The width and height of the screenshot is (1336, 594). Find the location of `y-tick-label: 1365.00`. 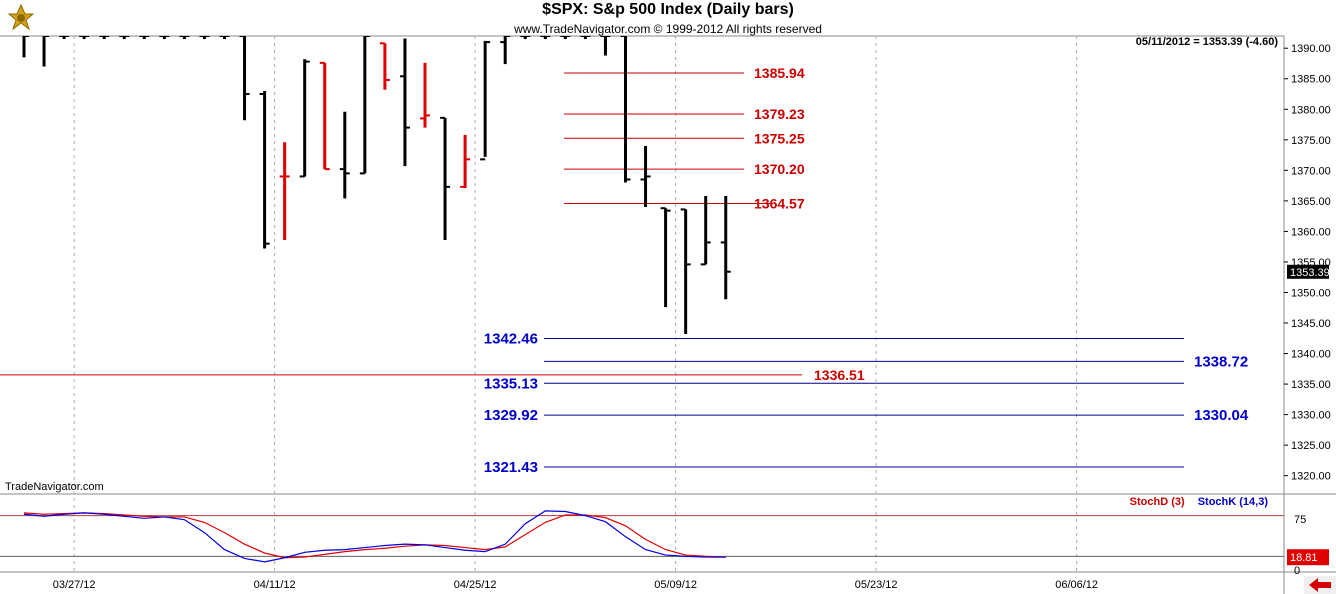

y-tick-label: 1365.00 is located at coordinates (1311, 202).